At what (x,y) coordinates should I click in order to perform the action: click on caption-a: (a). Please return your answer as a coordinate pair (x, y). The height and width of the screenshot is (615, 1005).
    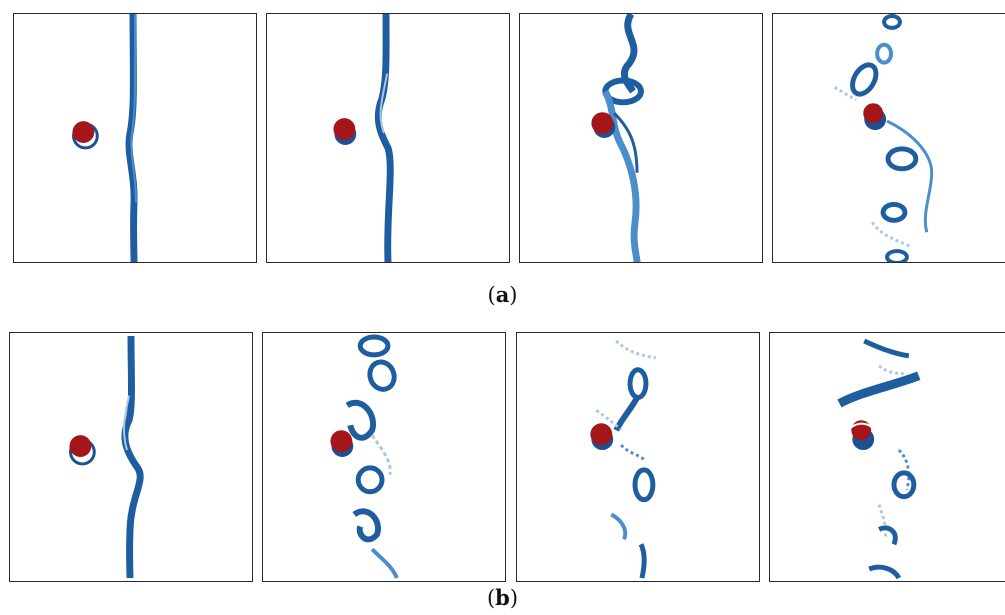
    Looking at the image, I should click on (502, 294).